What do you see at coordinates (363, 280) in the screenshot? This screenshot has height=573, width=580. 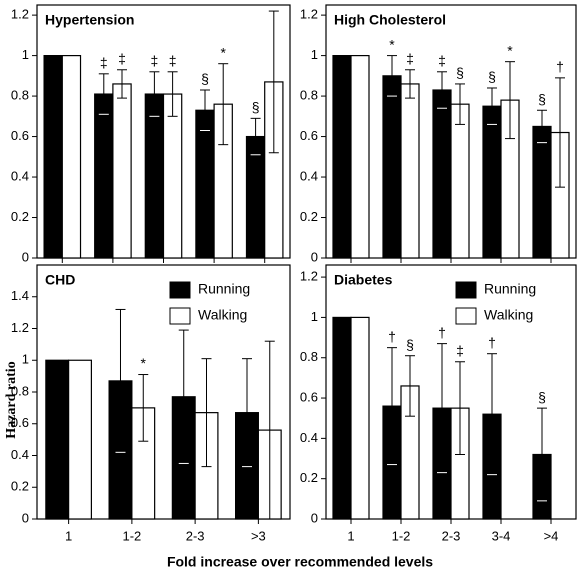 I see `panel-title: Diabetes` at bounding box center [363, 280].